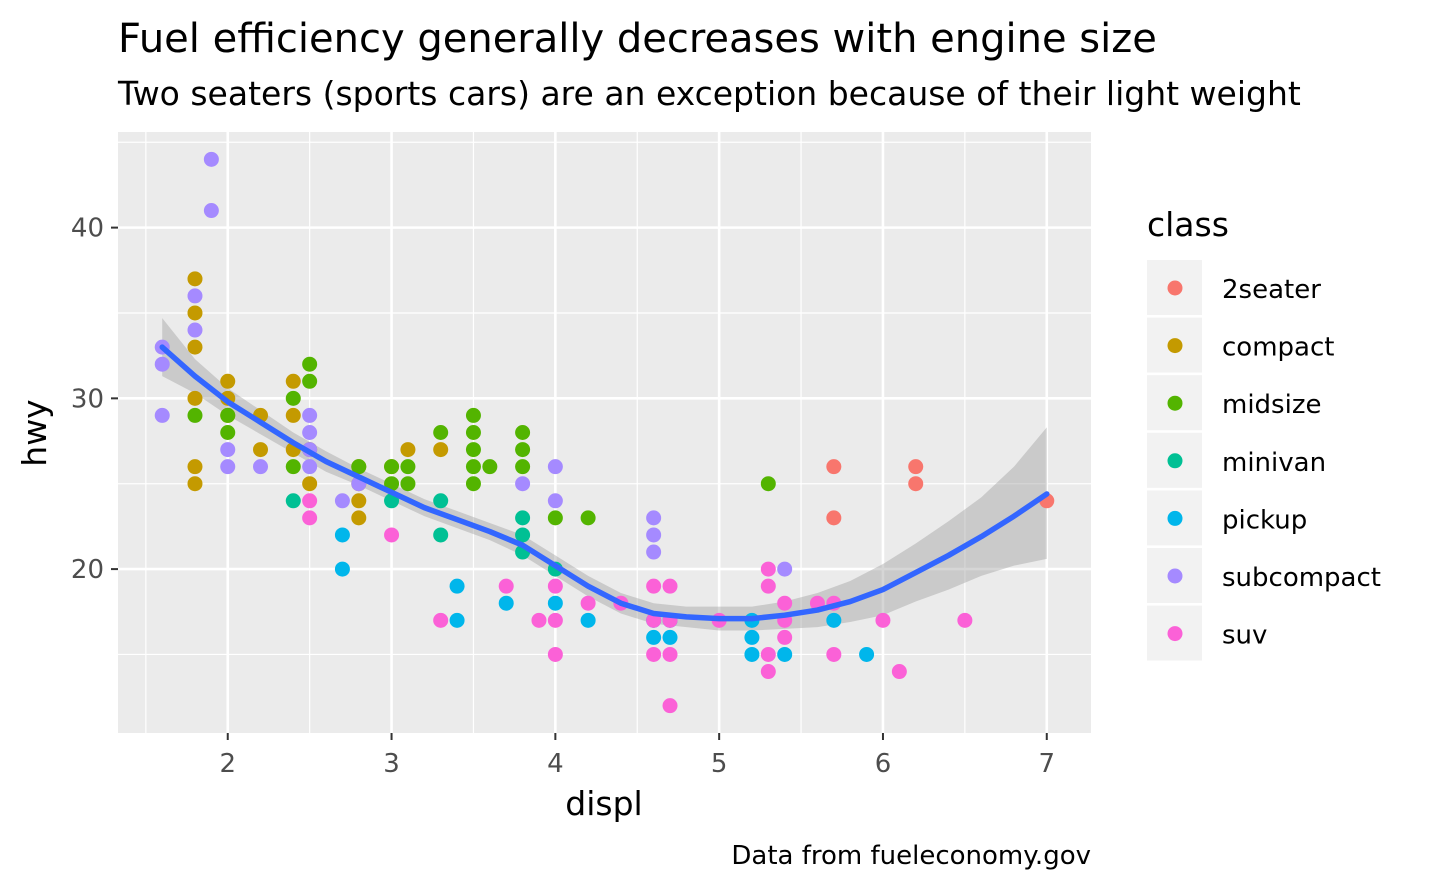 Image resolution: width=1440 pixels, height=889 pixels. Describe the element at coordinates (1175, 518) in the screenshot. I see `legend-key-pickup` at that location.